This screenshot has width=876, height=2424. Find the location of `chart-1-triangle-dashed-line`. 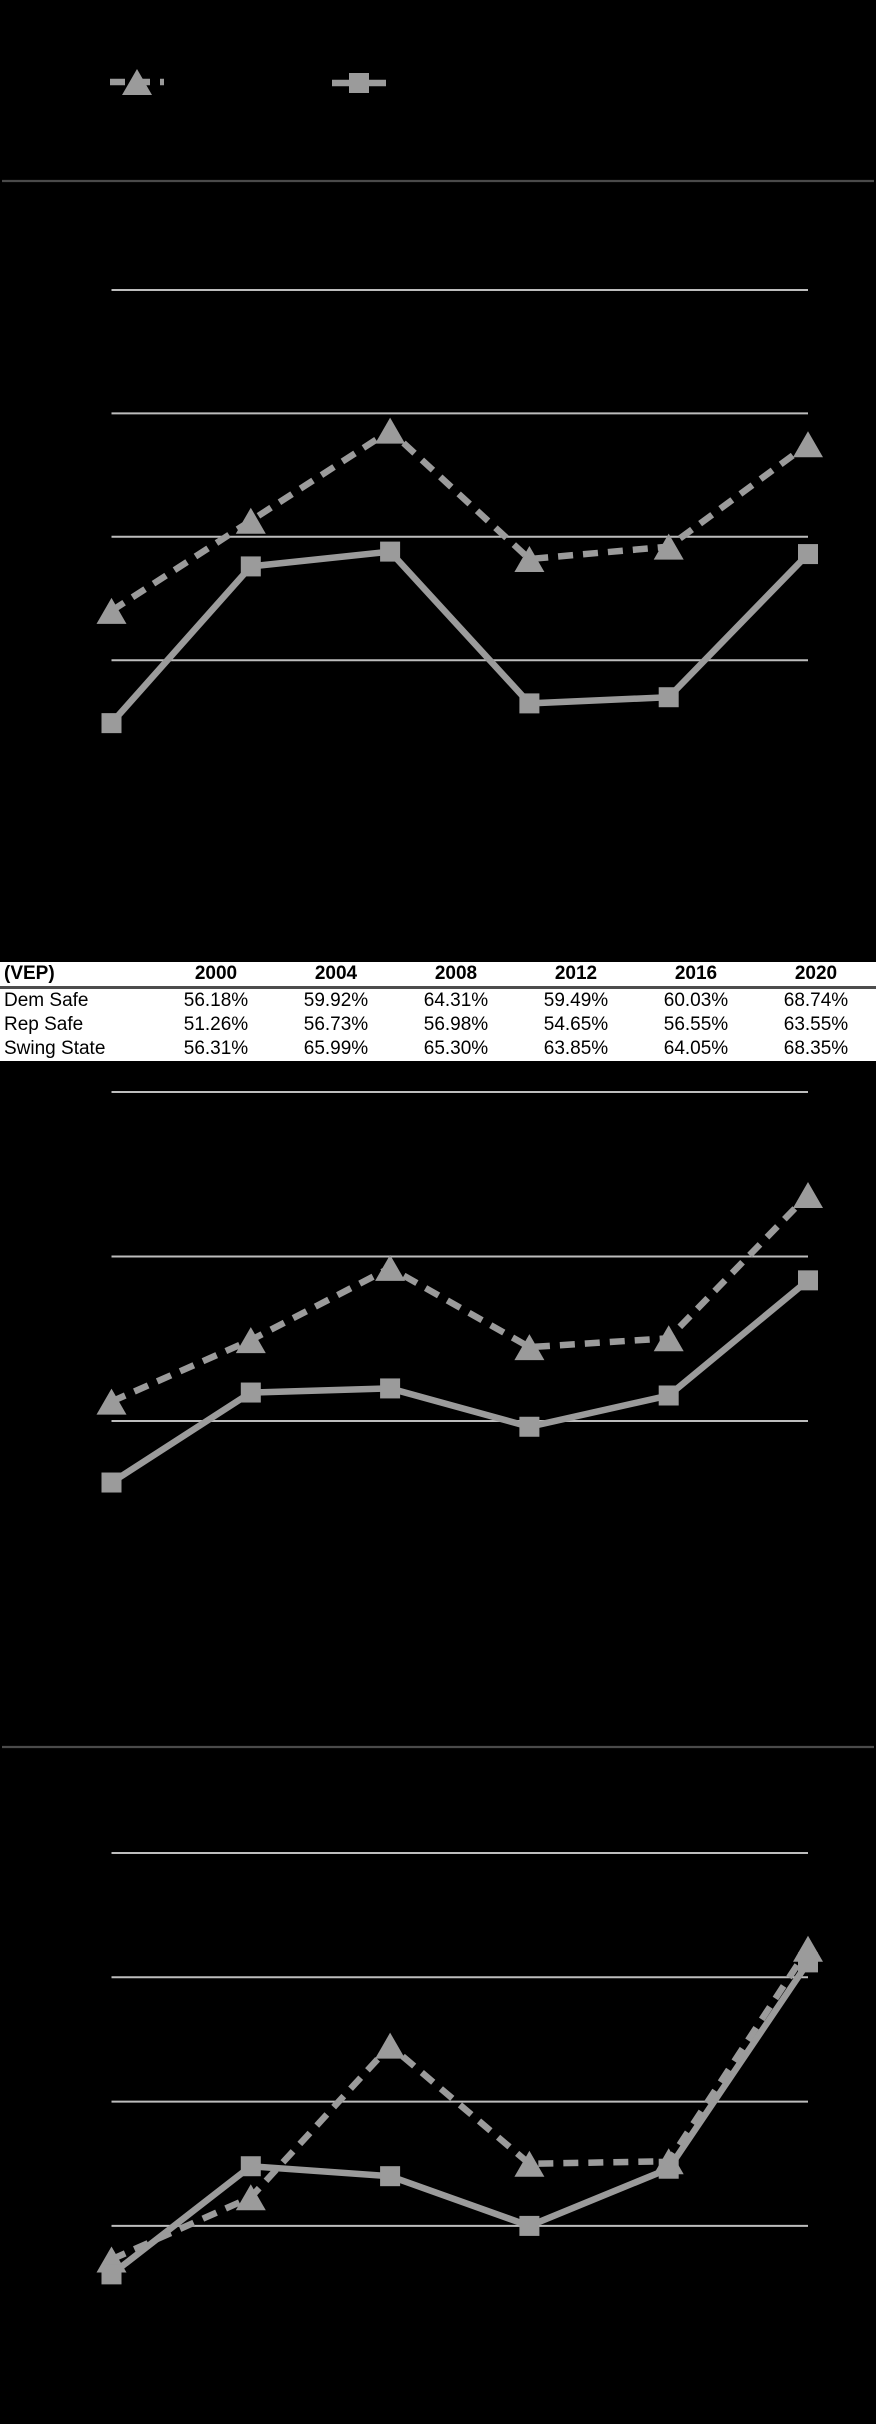

chart-1-triangle-dashed-line is located at coordinates (459, 520).